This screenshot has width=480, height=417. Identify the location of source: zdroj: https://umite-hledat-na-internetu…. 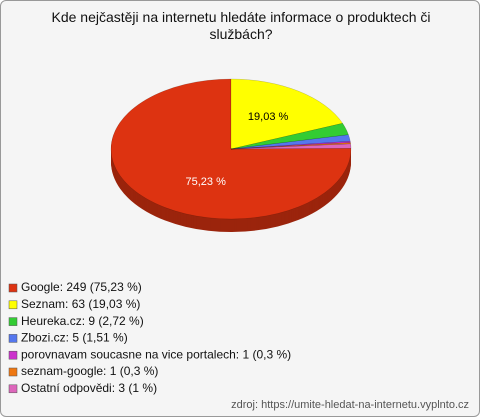
(350, 405).